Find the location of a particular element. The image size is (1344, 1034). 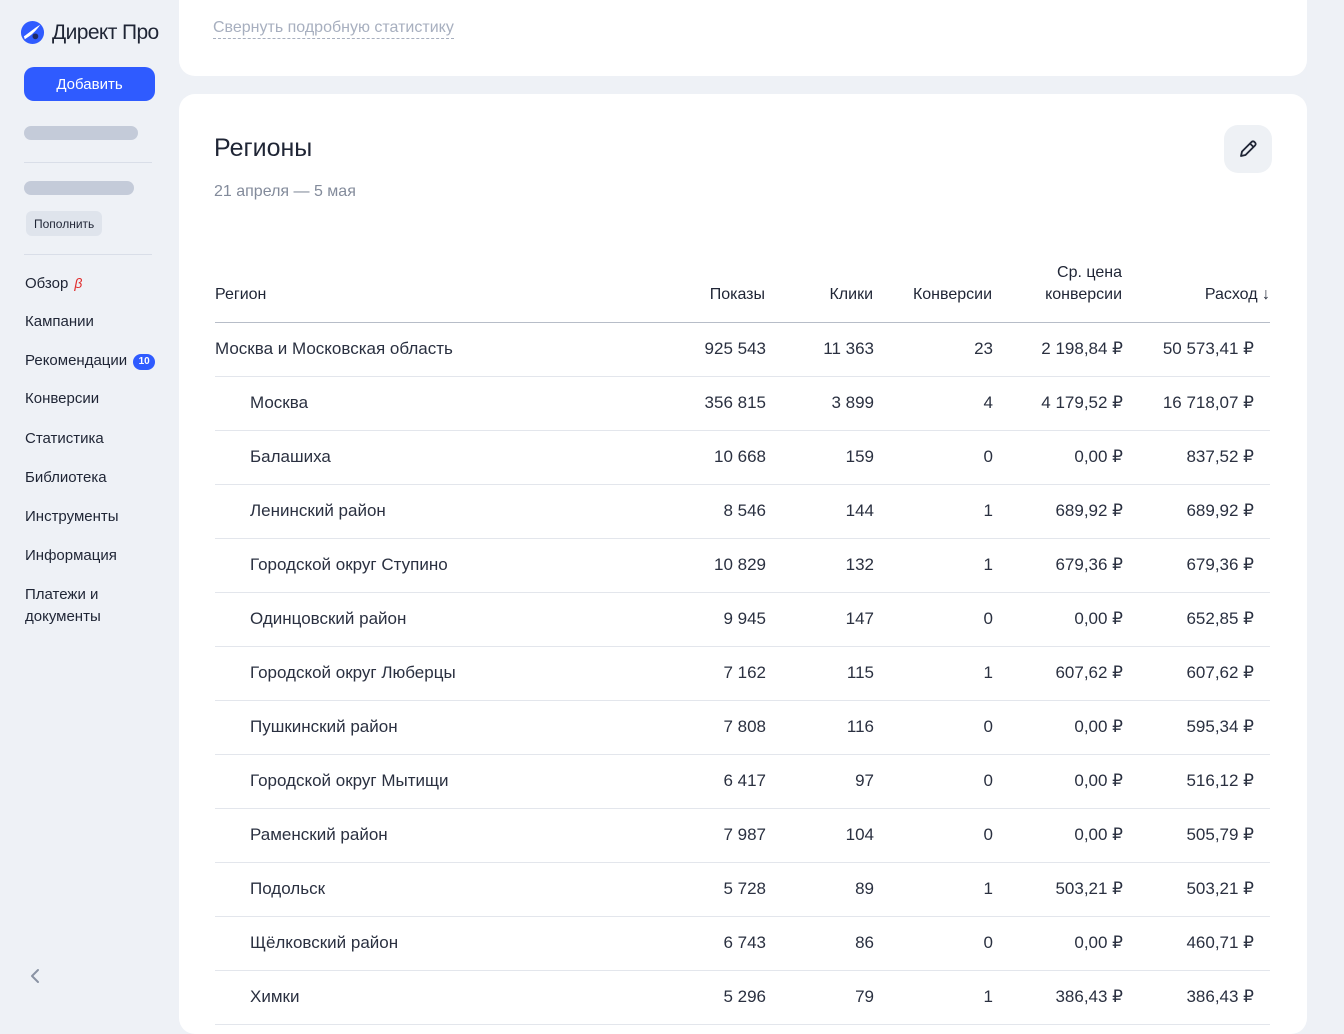

column-header-impressions: Показы is located at coordinates (737, 294).